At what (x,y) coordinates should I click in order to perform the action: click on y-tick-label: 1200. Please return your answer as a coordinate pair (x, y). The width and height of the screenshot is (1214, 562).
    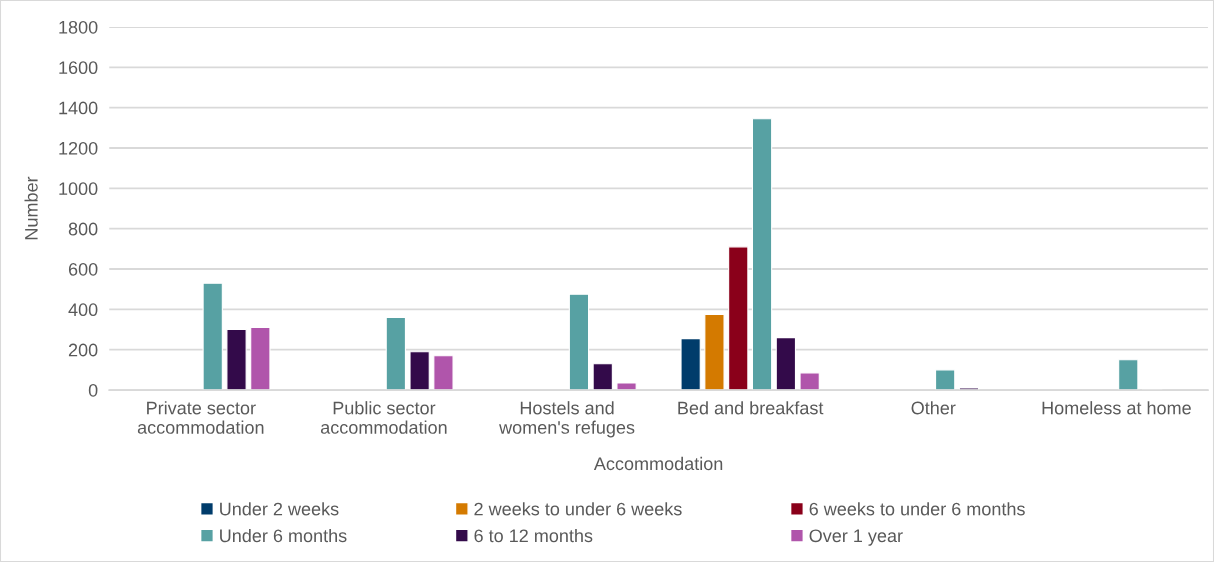
    Looking at the image, I should click on (78, 148).